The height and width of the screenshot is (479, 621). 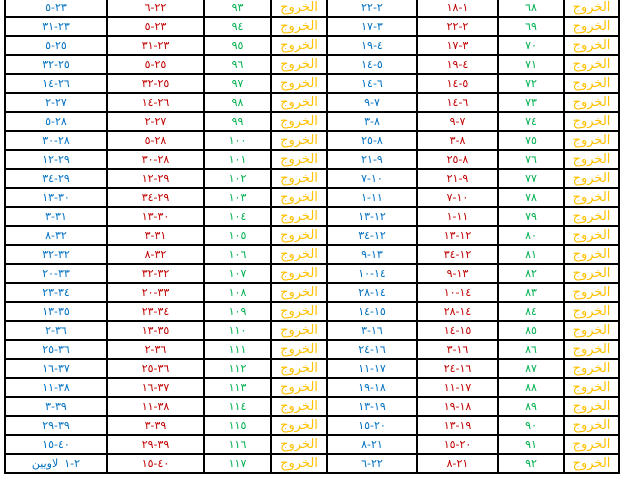 I want to click on right-end-ref: ٢١-٩, so click(x=372, y=159).